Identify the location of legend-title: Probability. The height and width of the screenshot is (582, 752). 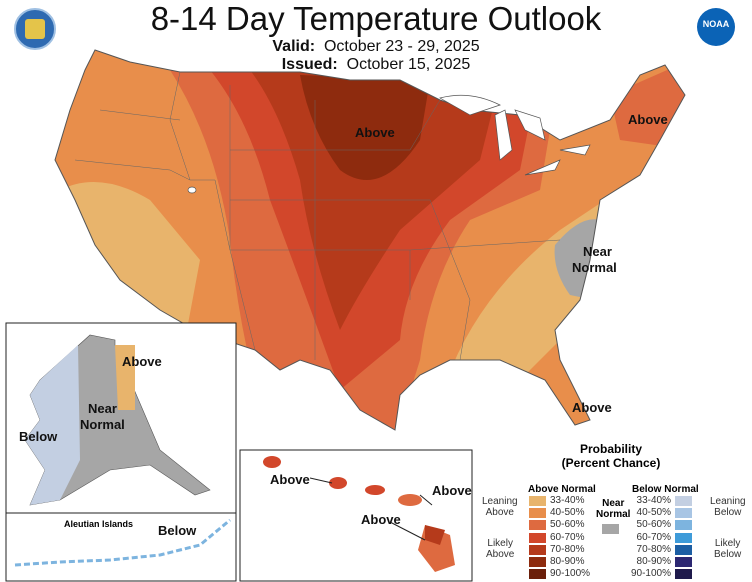
(610, 449).